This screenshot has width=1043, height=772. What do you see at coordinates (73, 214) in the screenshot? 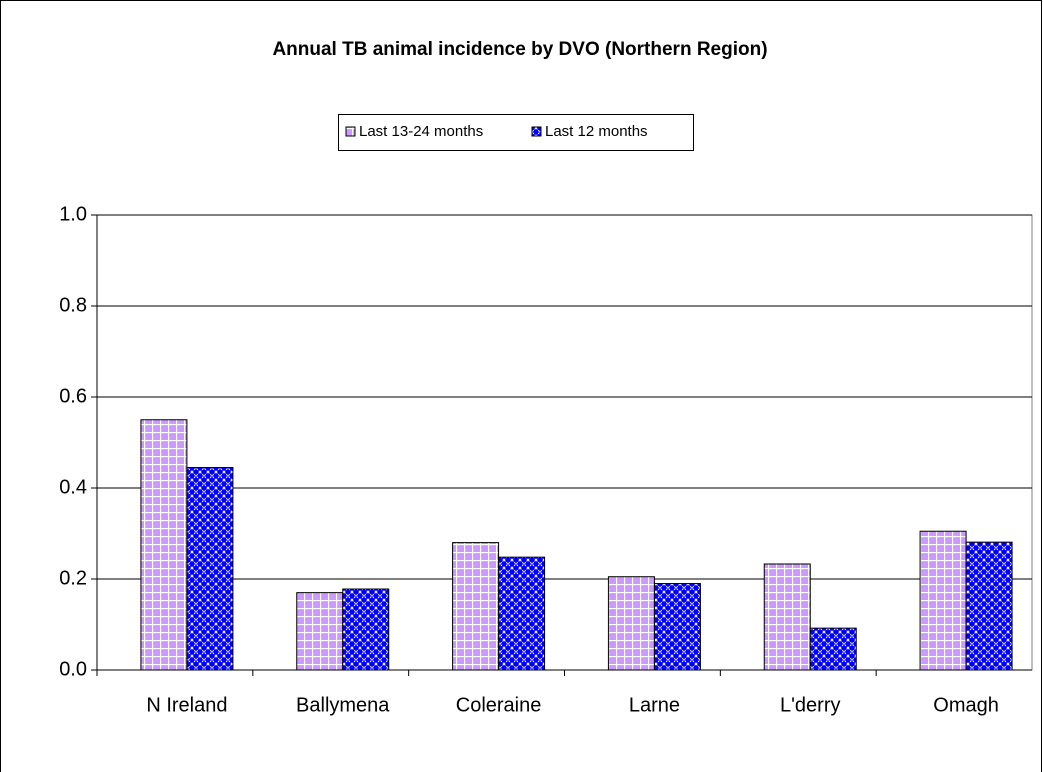
I see `y-tick-label: 1.0` at bounding box center [73, 214].